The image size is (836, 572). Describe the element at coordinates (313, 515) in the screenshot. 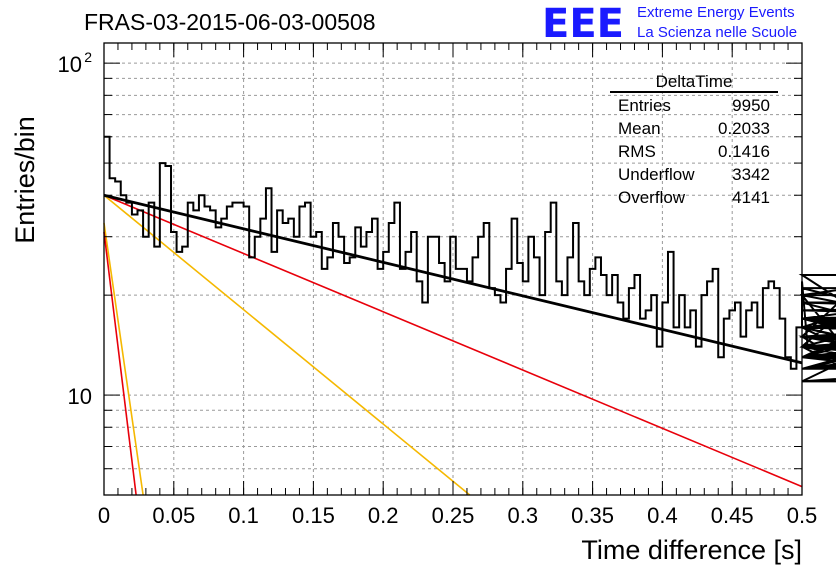

I see `x-tick-label: 0.15` at that location.